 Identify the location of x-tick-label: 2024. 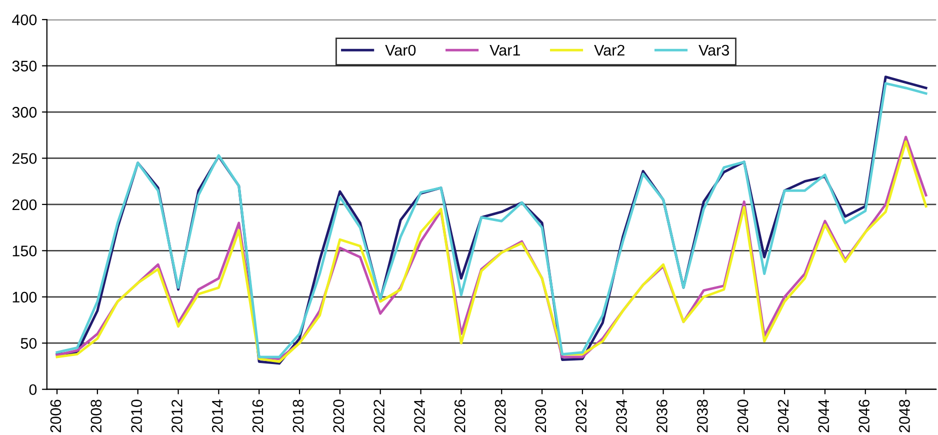
(419, 415).